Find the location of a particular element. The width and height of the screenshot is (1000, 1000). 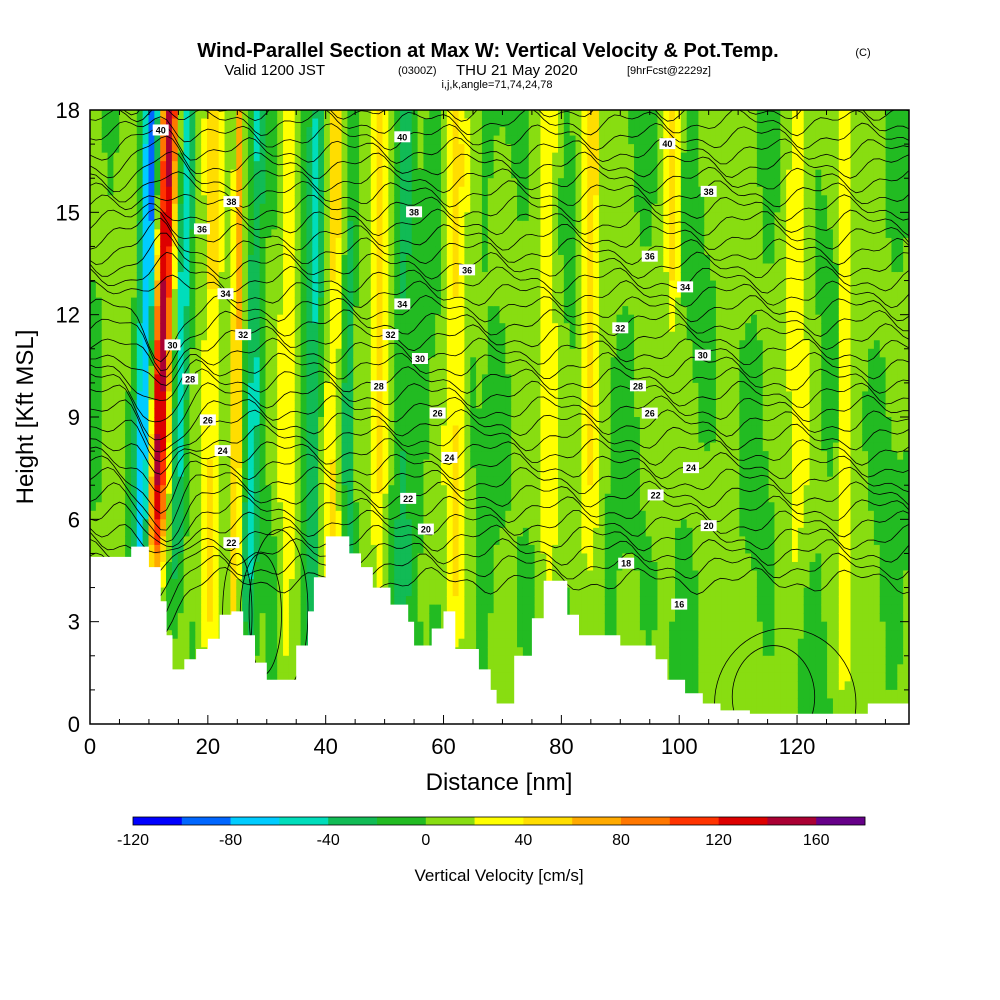

colorbar-tick-label: -120 is located at coordinates (133, 840).